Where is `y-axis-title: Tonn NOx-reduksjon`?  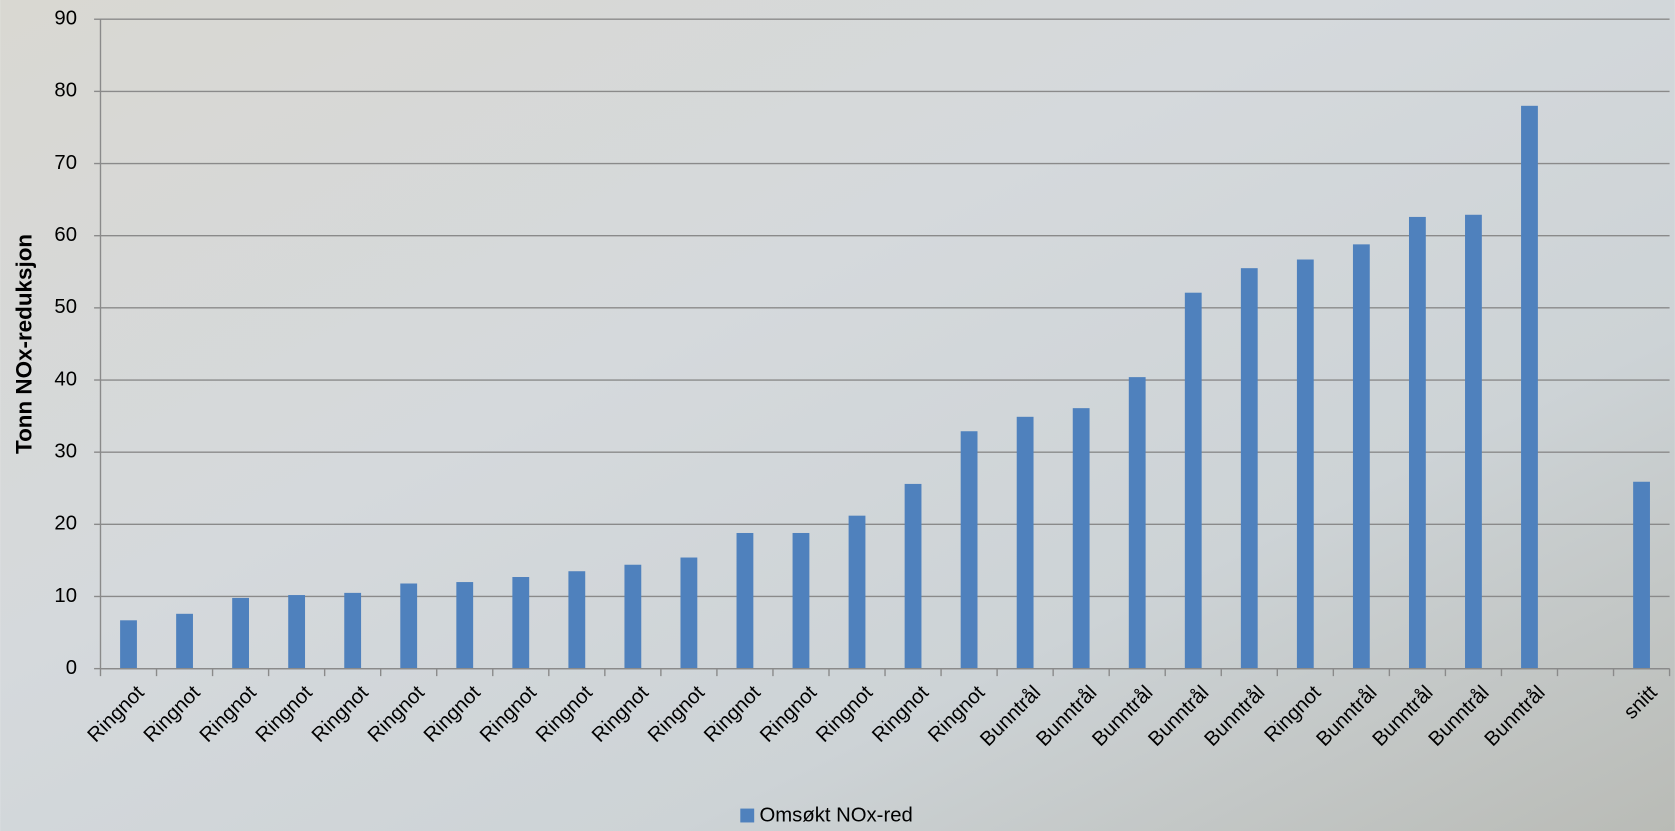 y-axis-title: Tonn NOx-reduksjon is located at coordinates (24, 344).